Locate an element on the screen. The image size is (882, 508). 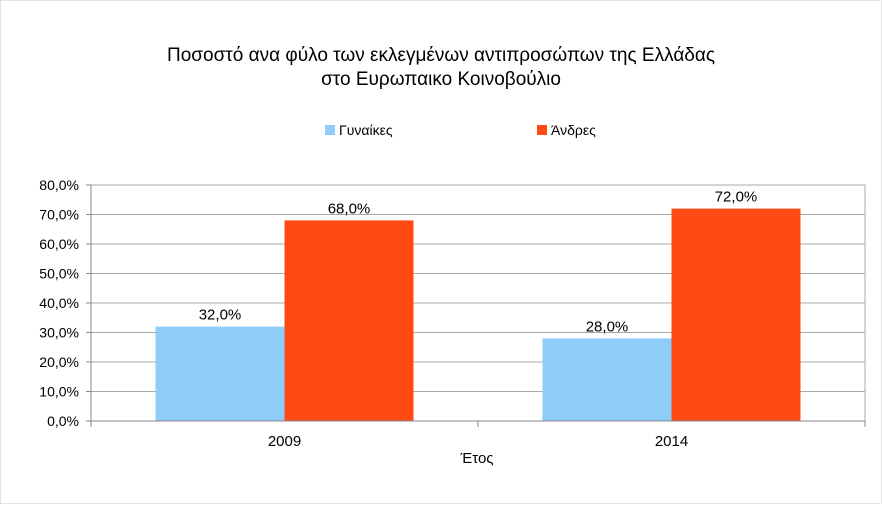
data-label: 68,0% is located at coordinates (349, 208).